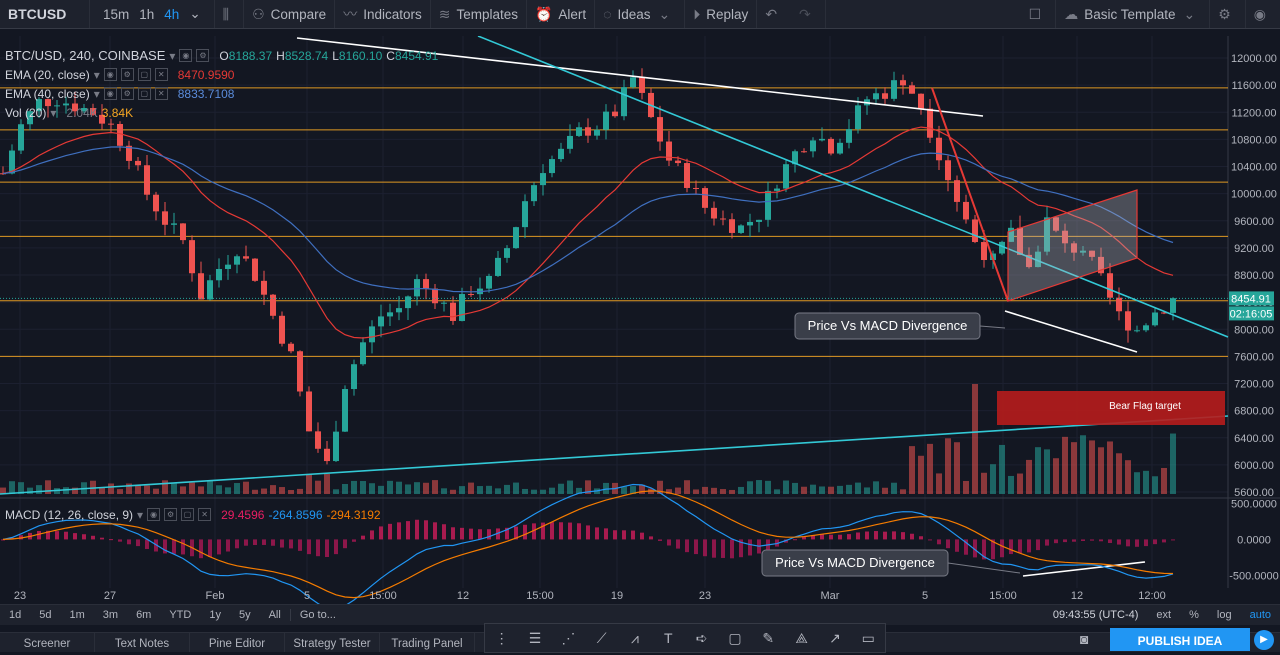  I want to click on range-1d: 1d, so click(15, 615).